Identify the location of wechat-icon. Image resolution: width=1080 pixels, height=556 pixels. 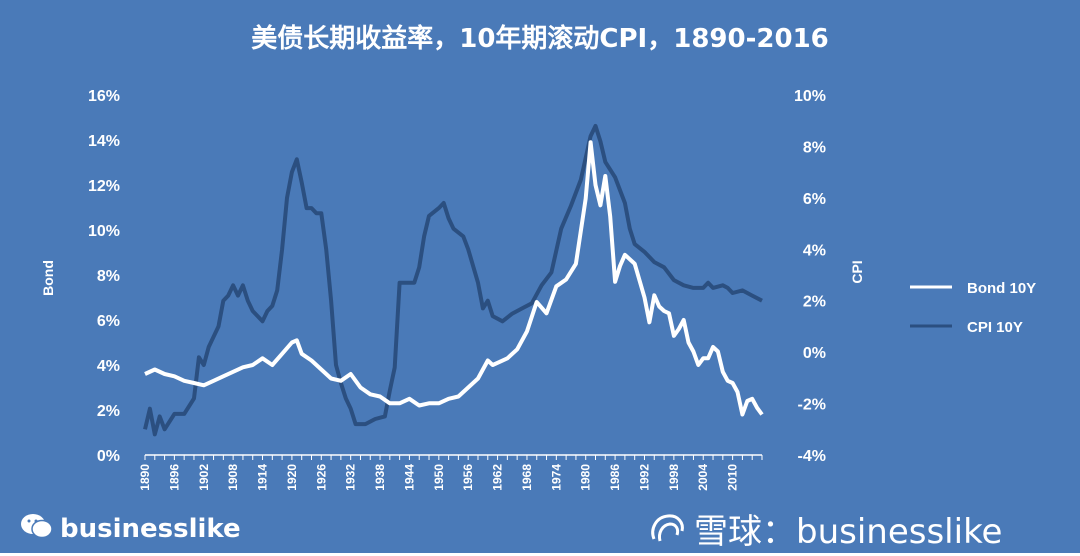
(37, 529).